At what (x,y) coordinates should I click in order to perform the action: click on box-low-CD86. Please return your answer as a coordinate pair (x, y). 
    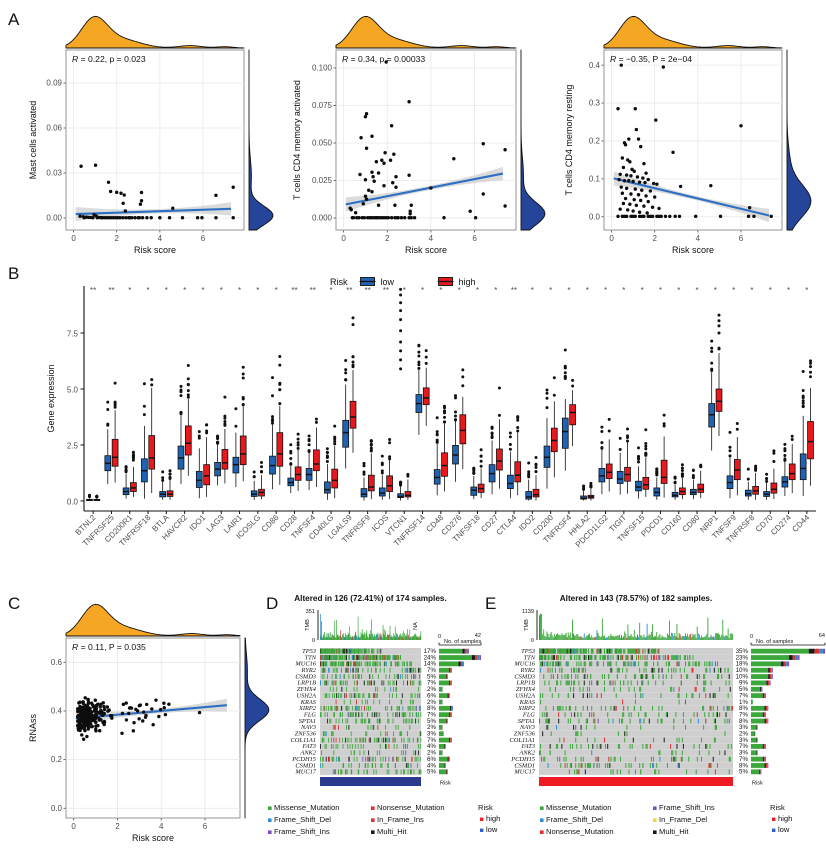
    Looking at the image, I should click on (272, 433).